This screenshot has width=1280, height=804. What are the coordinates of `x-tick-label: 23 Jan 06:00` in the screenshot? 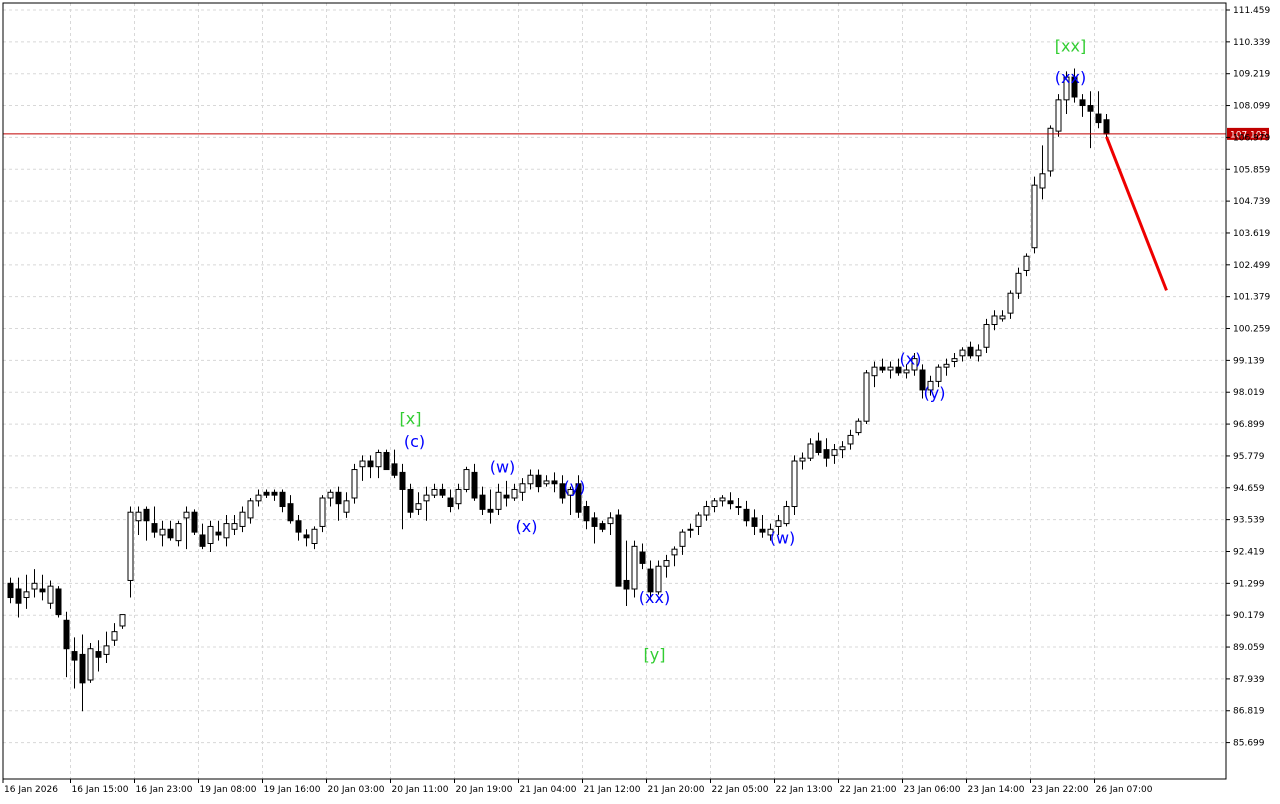 It's located at (932, 790).